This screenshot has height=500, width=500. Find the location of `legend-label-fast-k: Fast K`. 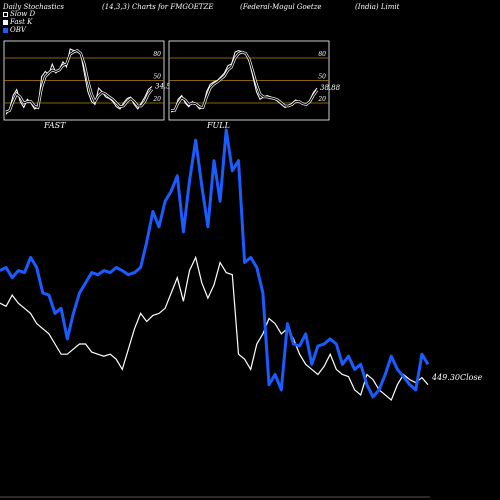

legend-label-fast-k: Fast K is located at coordinates (21, 22).